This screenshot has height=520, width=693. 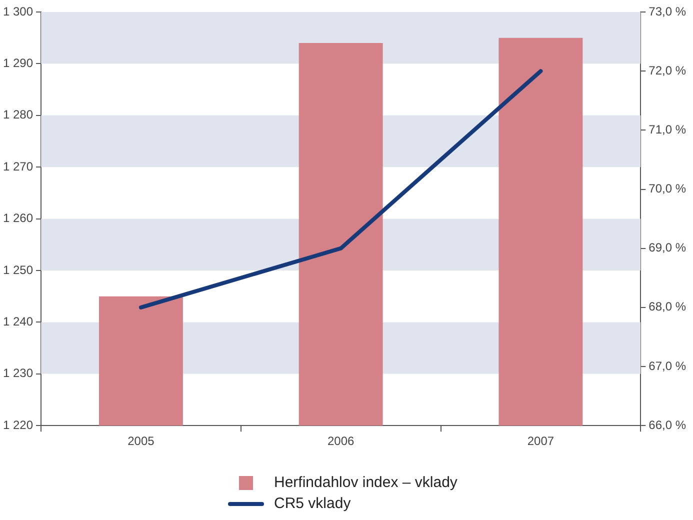 What do you see at coordinates (667, 189) in the screenshot?
I see `y2-tick-label: 70,0 %` at bounding box center [667, 189].